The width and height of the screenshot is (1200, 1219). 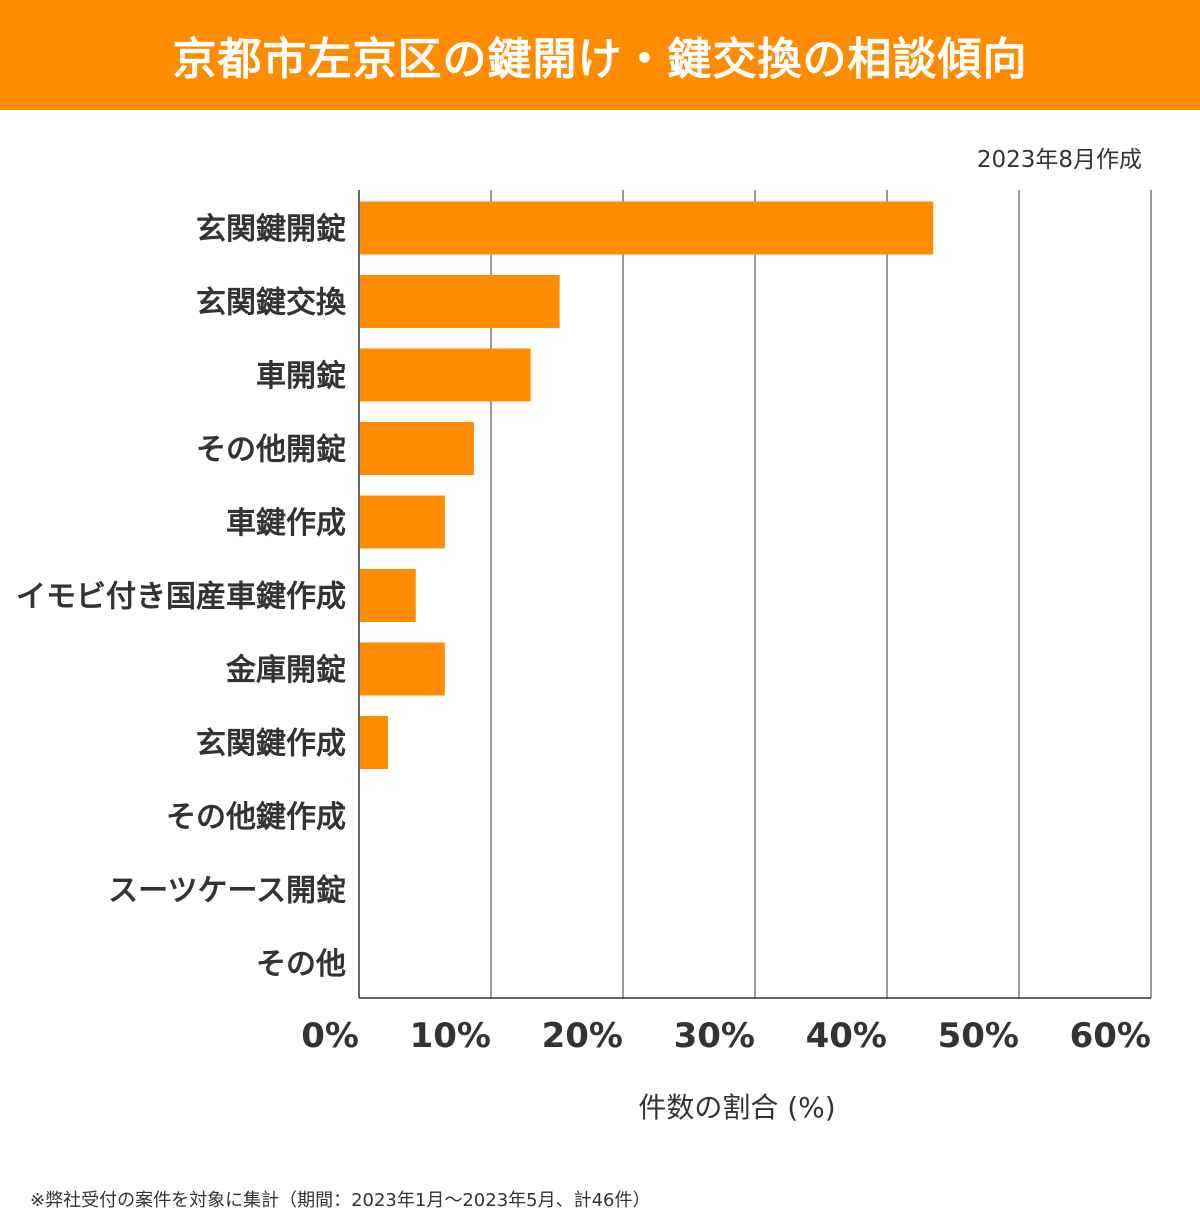 I want to click on x-tick-label: 60%, so click(x=1110, y=1036).